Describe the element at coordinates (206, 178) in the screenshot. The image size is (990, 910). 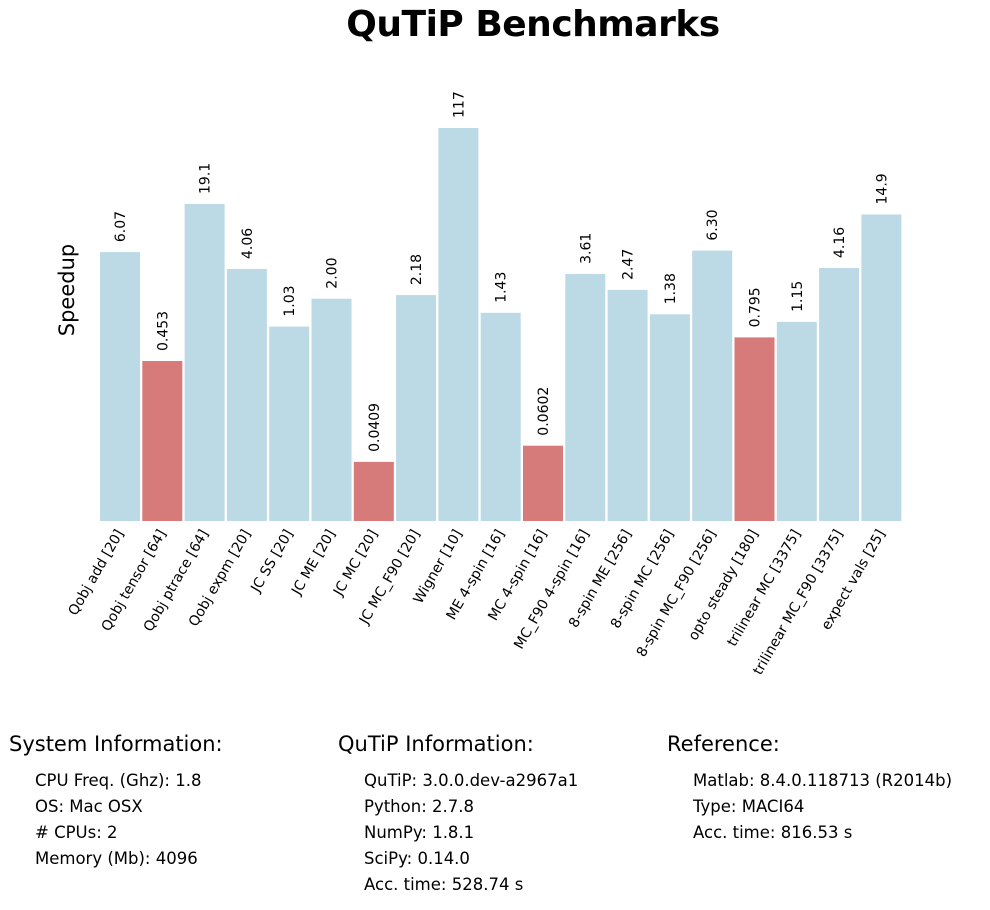
I see `bar-value-label-2: 19.1` at that location.